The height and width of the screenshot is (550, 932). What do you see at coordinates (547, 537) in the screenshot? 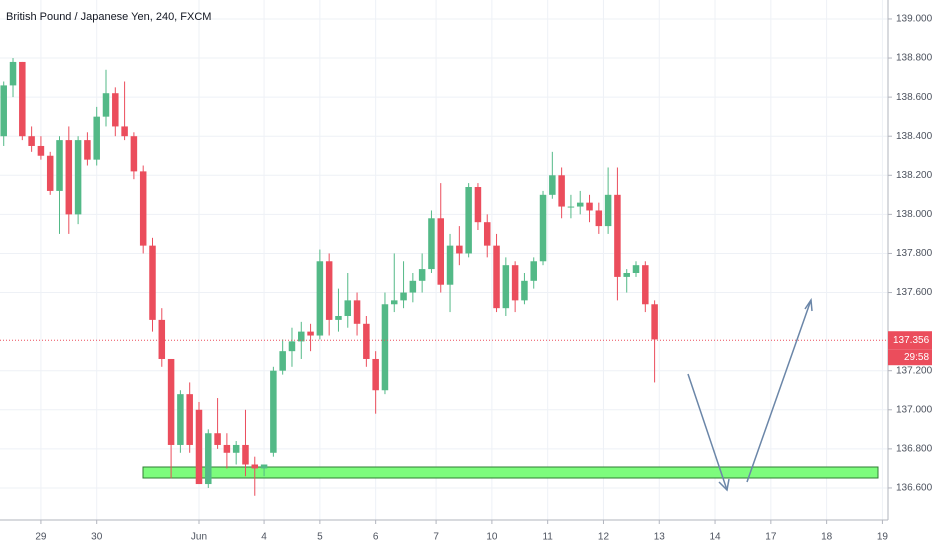
I see `x-tick-label: 11` at bounding box center [547, 537].